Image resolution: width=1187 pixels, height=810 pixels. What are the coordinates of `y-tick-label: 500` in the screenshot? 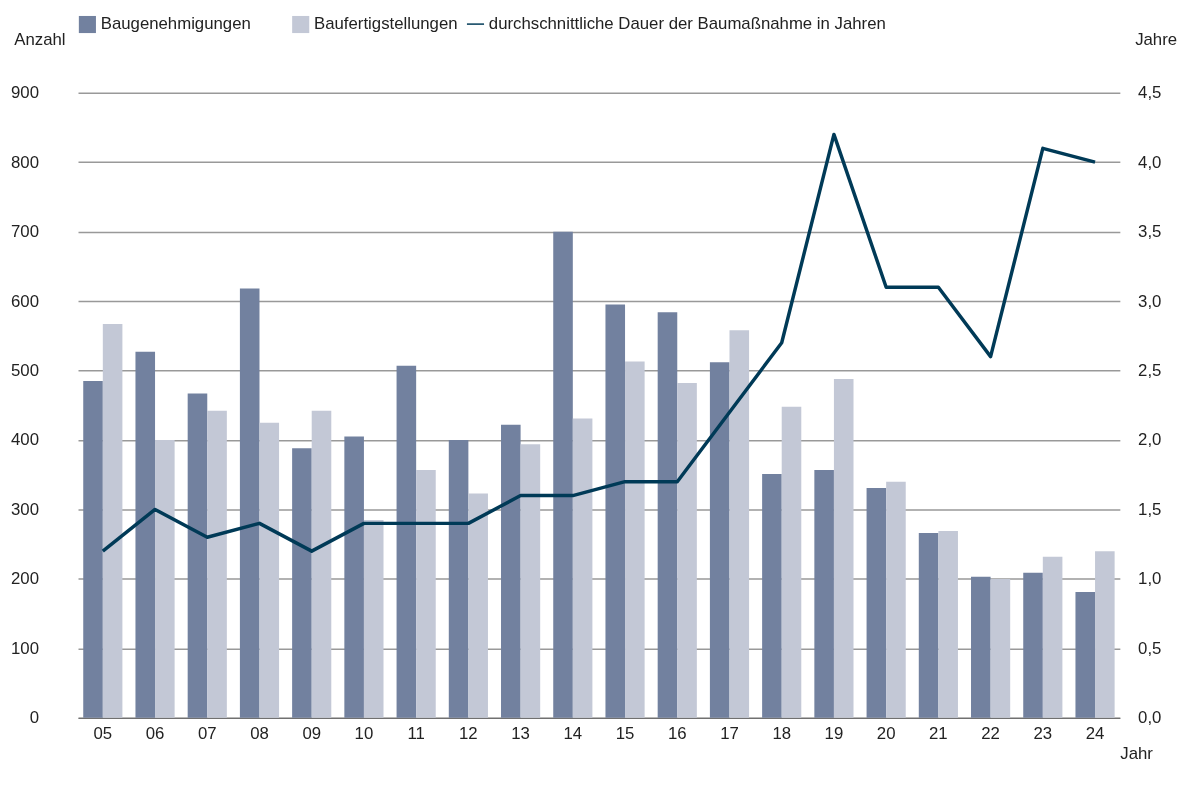 It's located at (25, 370).